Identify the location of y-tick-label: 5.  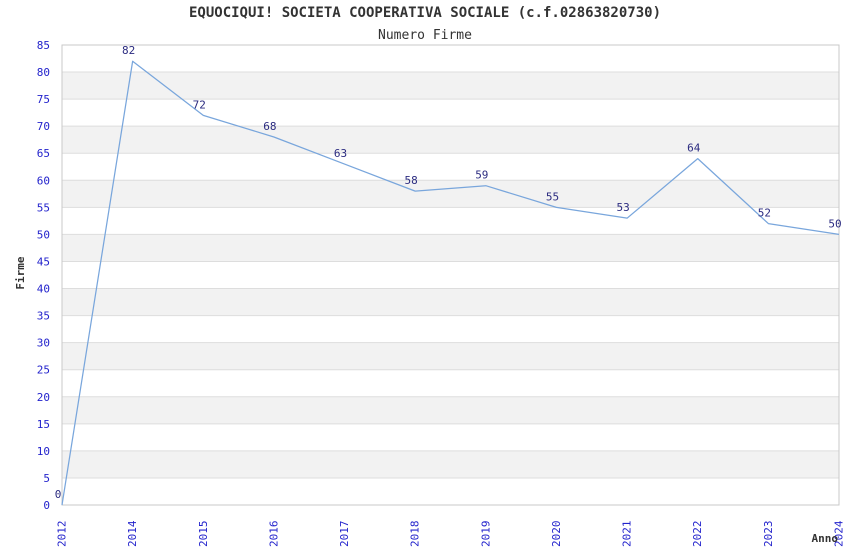
(46, 478).